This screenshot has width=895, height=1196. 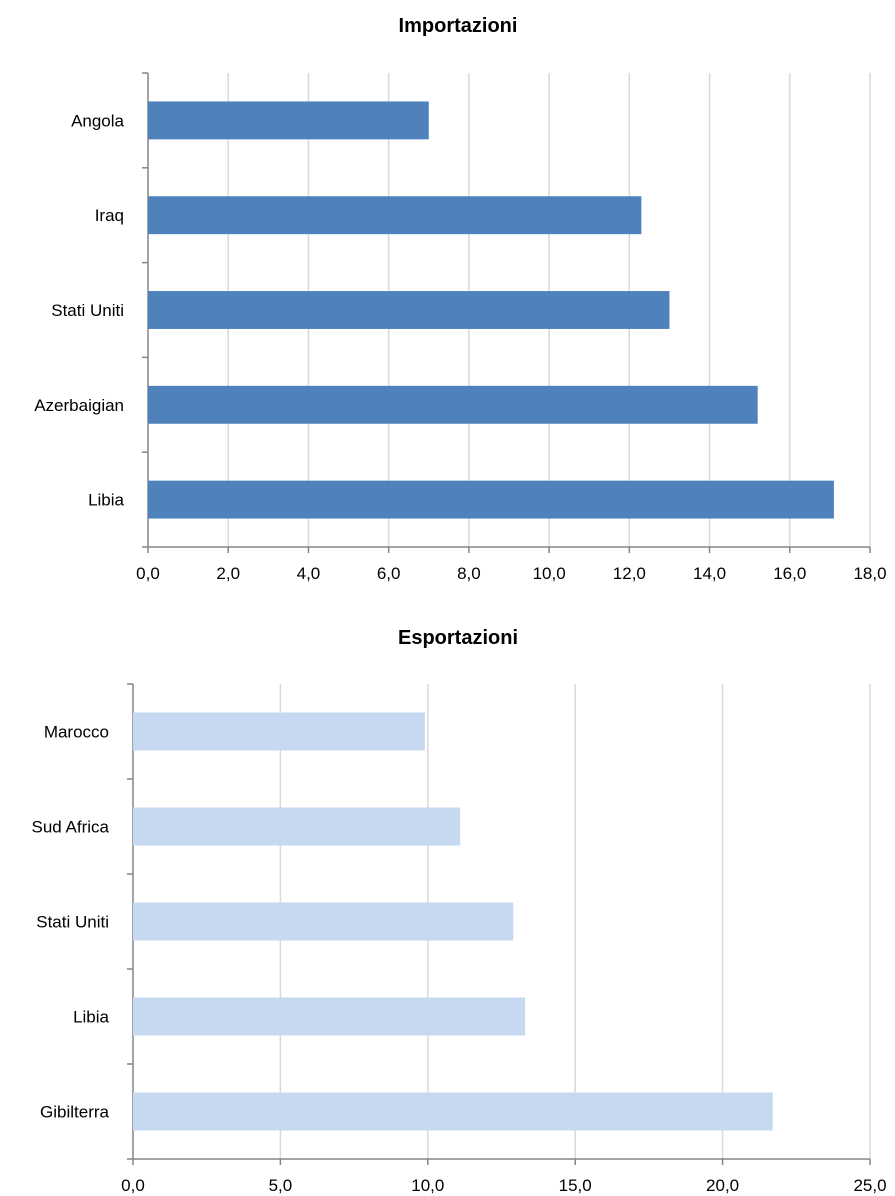 I want to click on bar-azerbaigian, so click(x=453, y=404).